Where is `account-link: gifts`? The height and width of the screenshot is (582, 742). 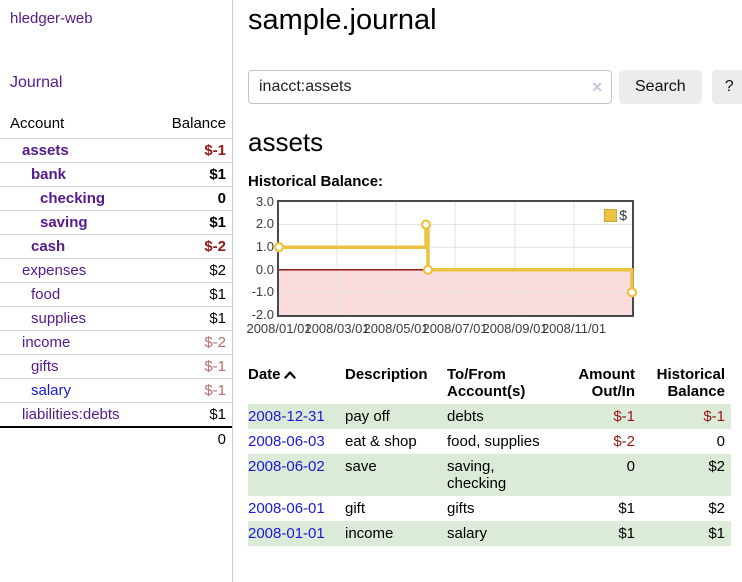 account-link: gifts is located at coordinates (45, 366).